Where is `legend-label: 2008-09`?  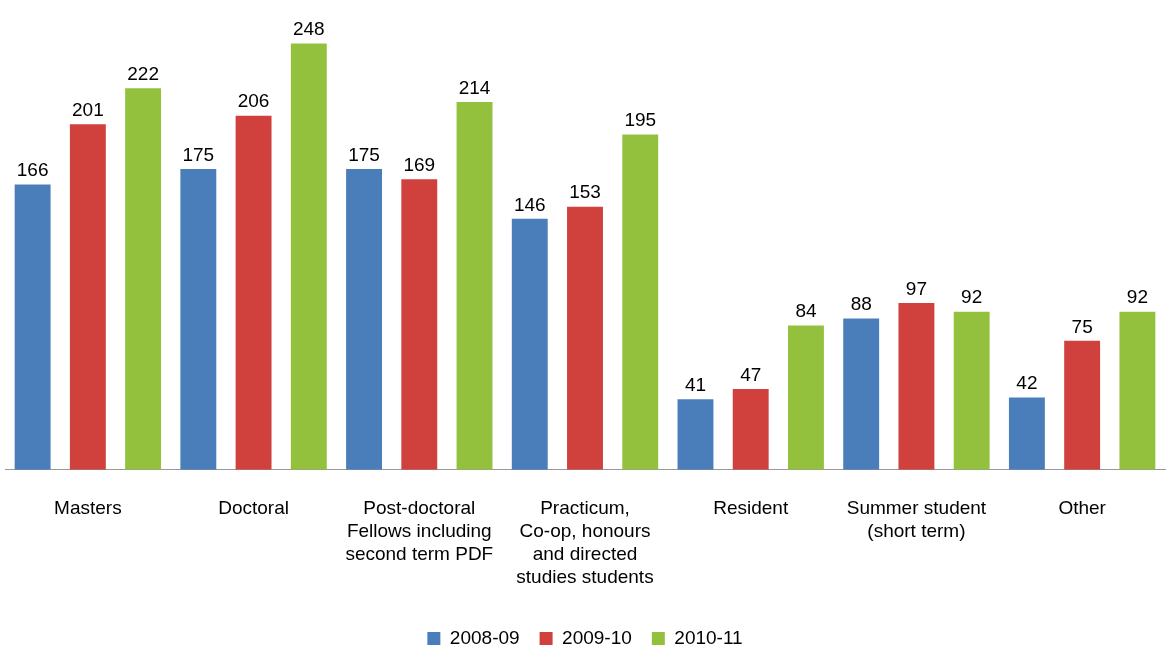
legend-label: 2008-09 is located at coordinates (484, 637).